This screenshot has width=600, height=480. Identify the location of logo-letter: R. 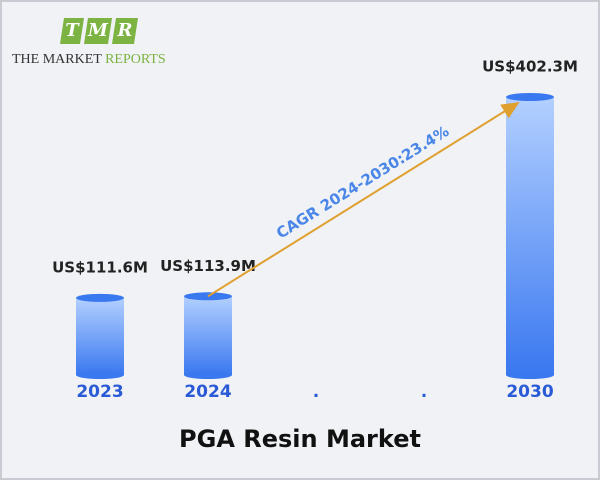
(125, 30).